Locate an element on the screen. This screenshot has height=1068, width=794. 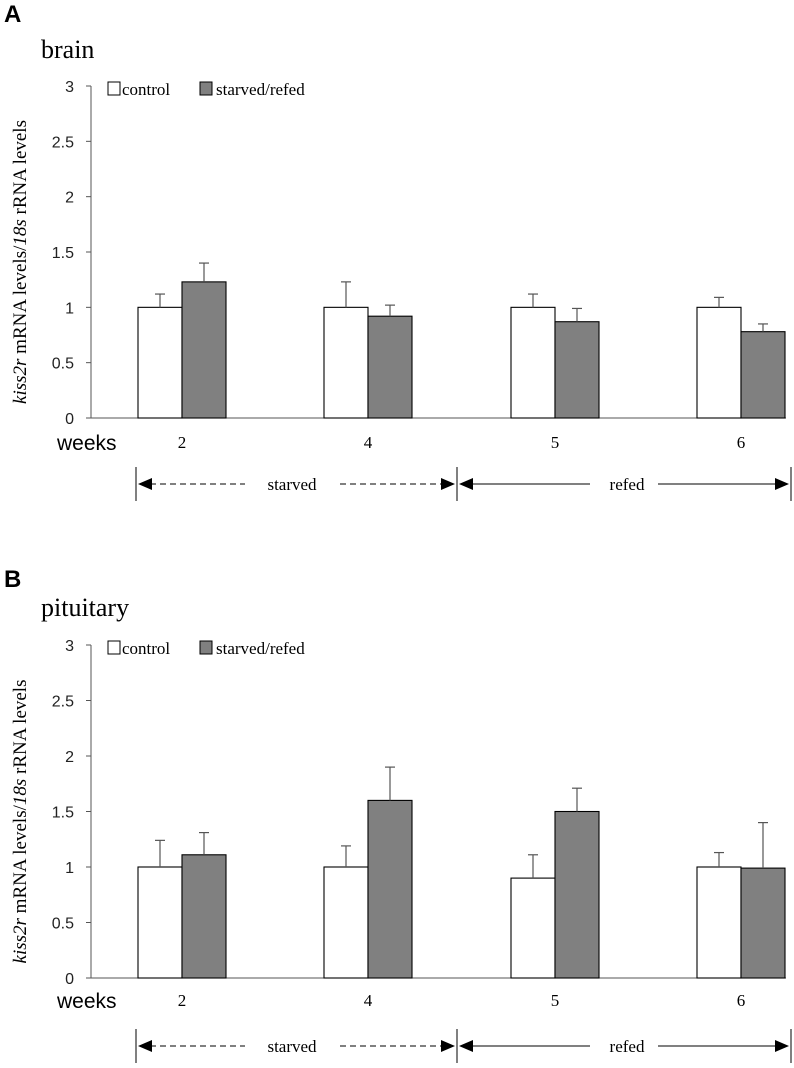
panel-letter: B is located at coordinates (12, 579).